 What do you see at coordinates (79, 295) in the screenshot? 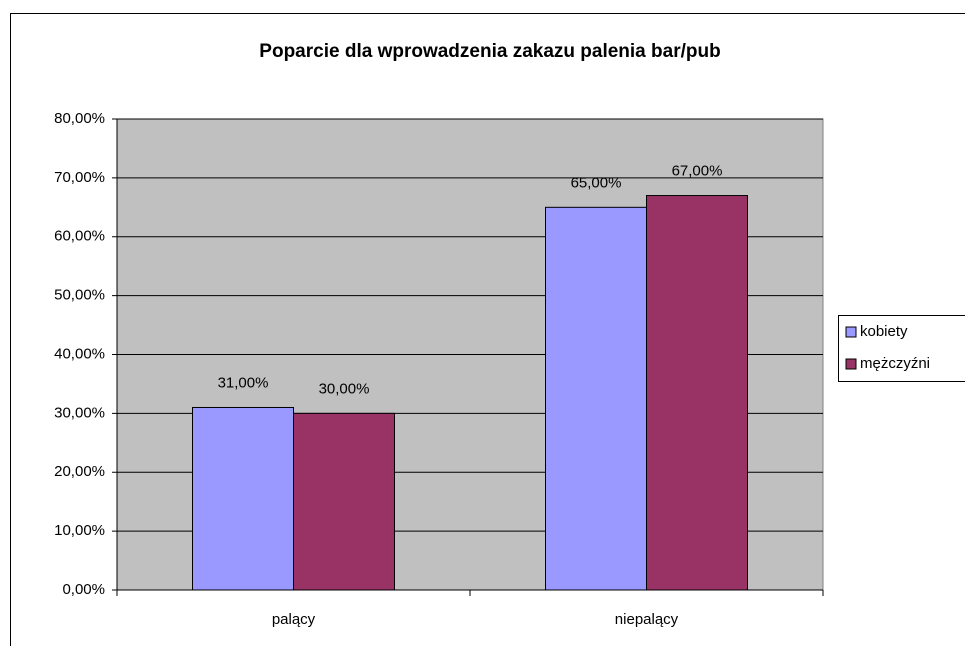
I see `y-tick-label: 50,00%` at bounding box center [79, 295].